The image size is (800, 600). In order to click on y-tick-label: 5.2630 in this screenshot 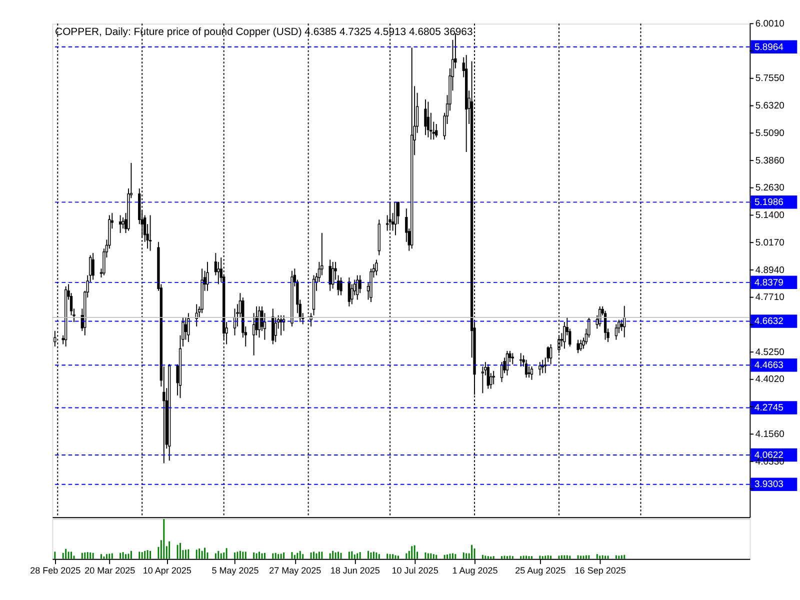, I will do `click(769, 188)`.